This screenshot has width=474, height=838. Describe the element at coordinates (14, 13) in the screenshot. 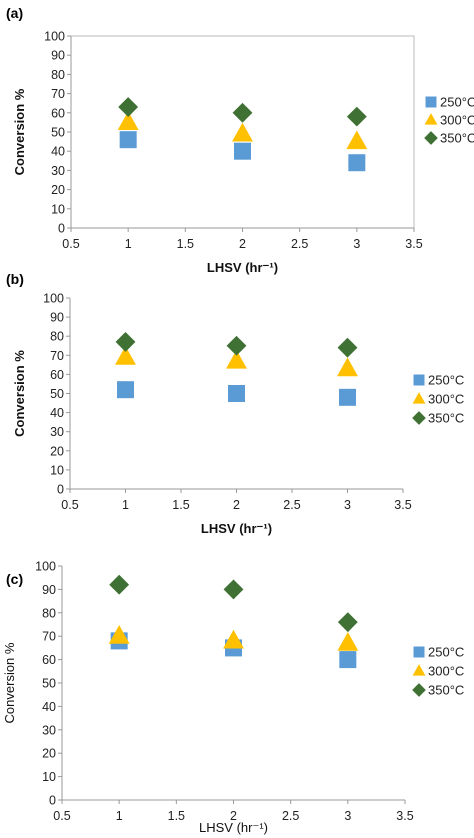

I see `panel-label: (a)` at that location.